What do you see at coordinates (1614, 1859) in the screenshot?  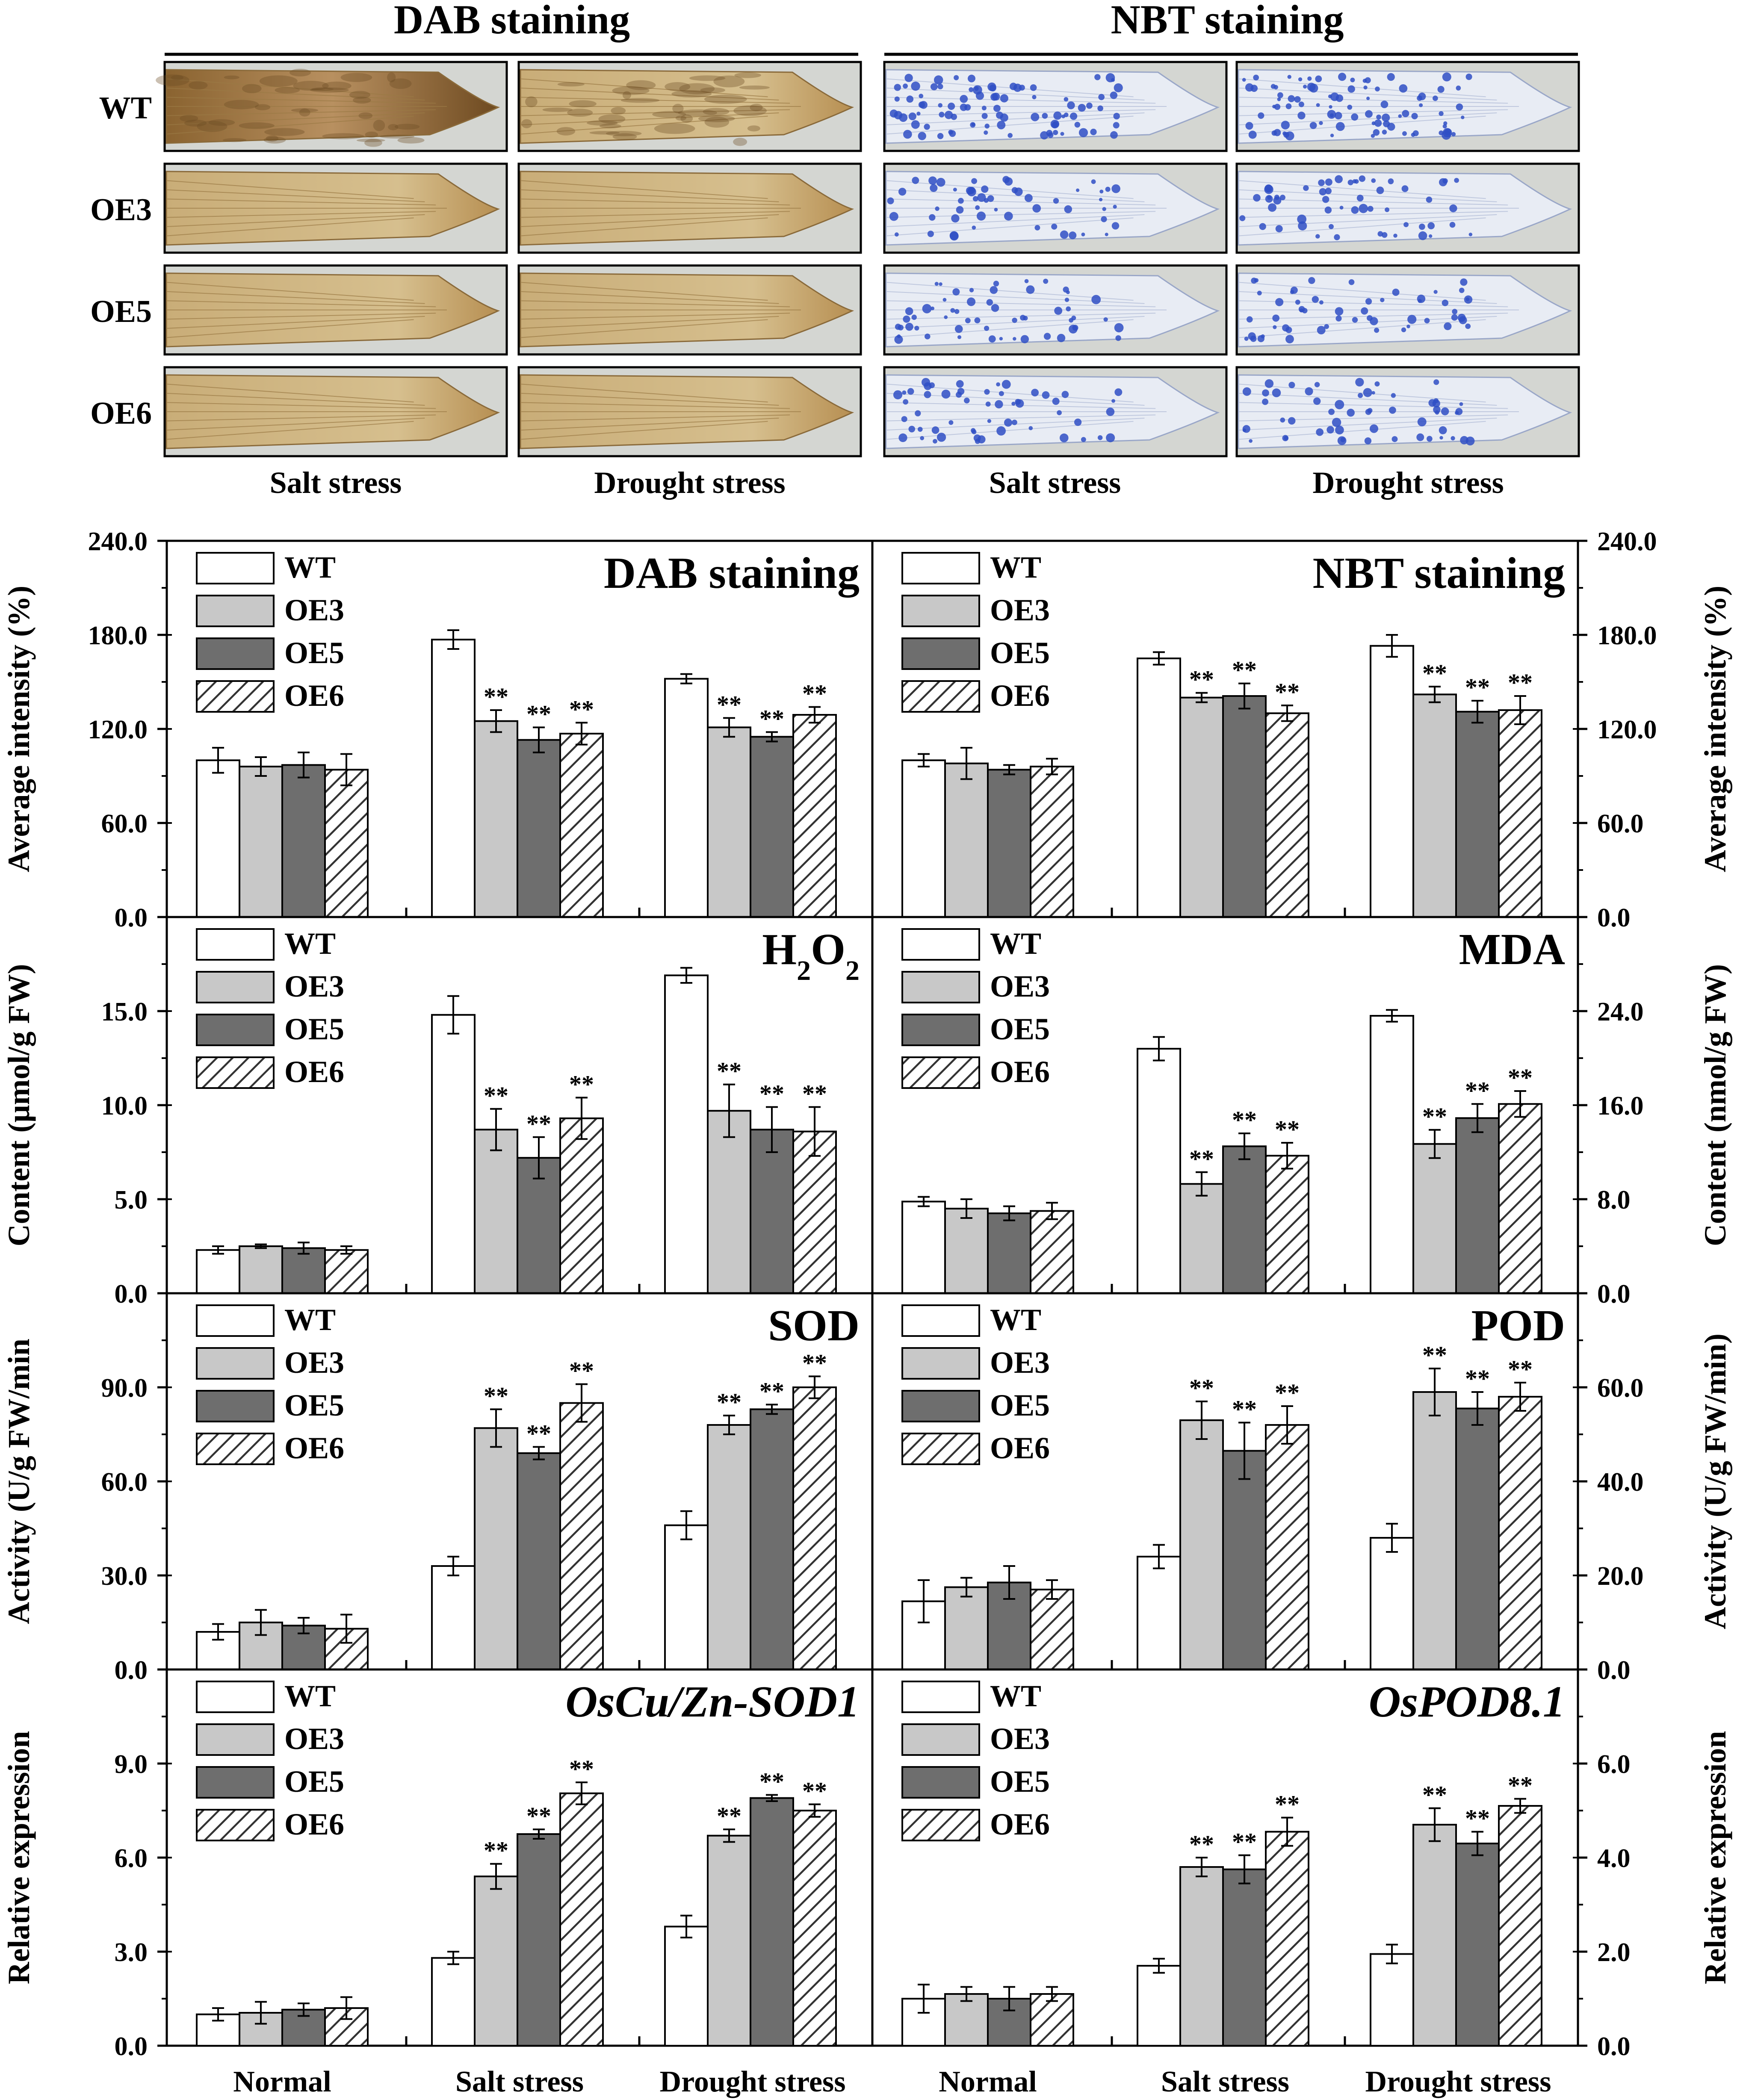 I see `y-tick-label: 4.0` at bounding box center [1614, 1859].